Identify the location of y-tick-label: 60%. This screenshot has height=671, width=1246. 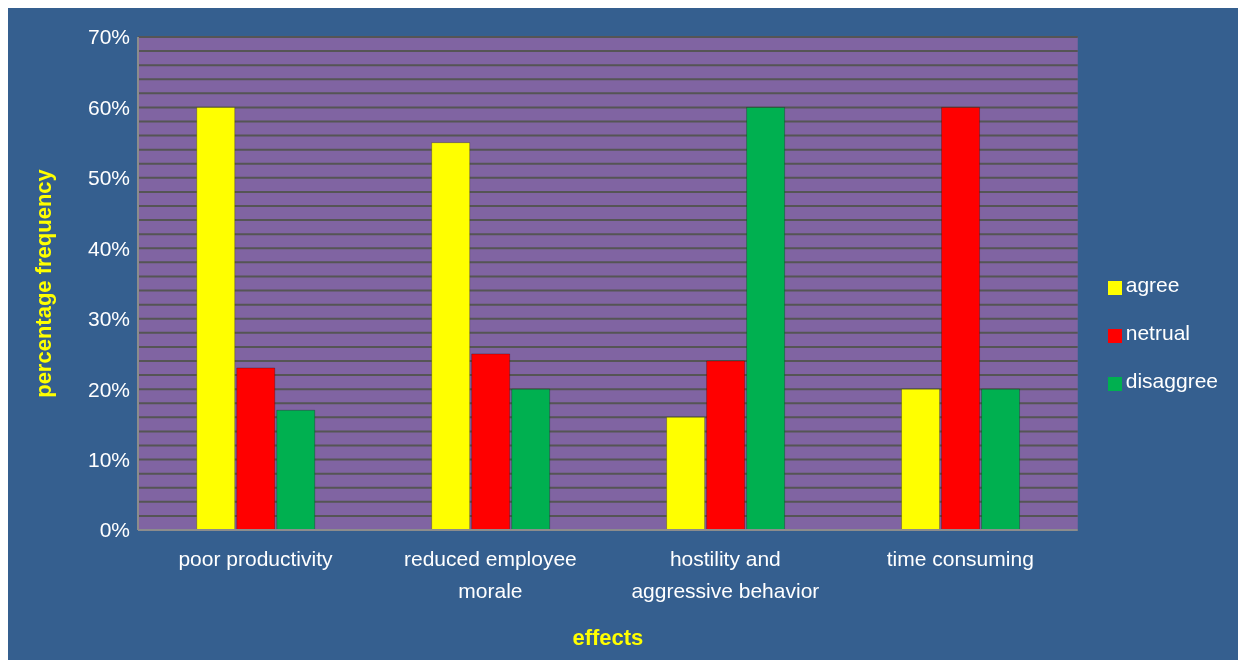
(108, 107).